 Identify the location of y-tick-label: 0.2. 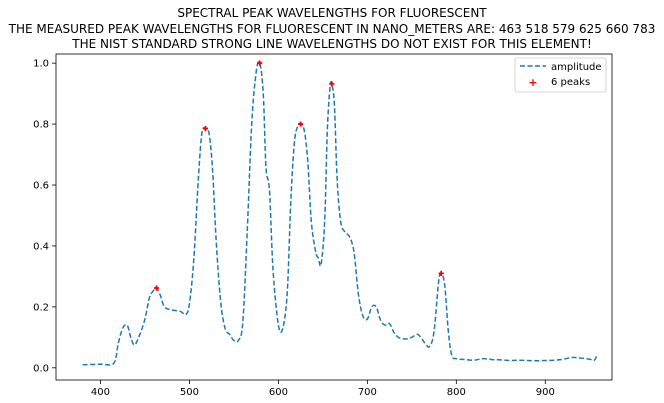
(41, 307).